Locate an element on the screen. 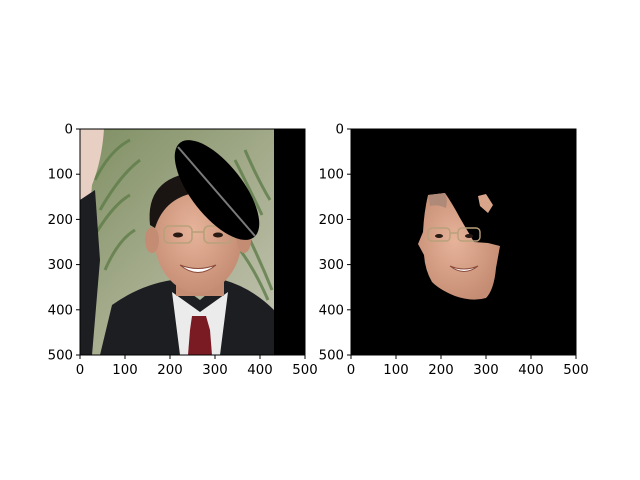  right-y-tick-label: 300 is located at coordinates (331, 265).